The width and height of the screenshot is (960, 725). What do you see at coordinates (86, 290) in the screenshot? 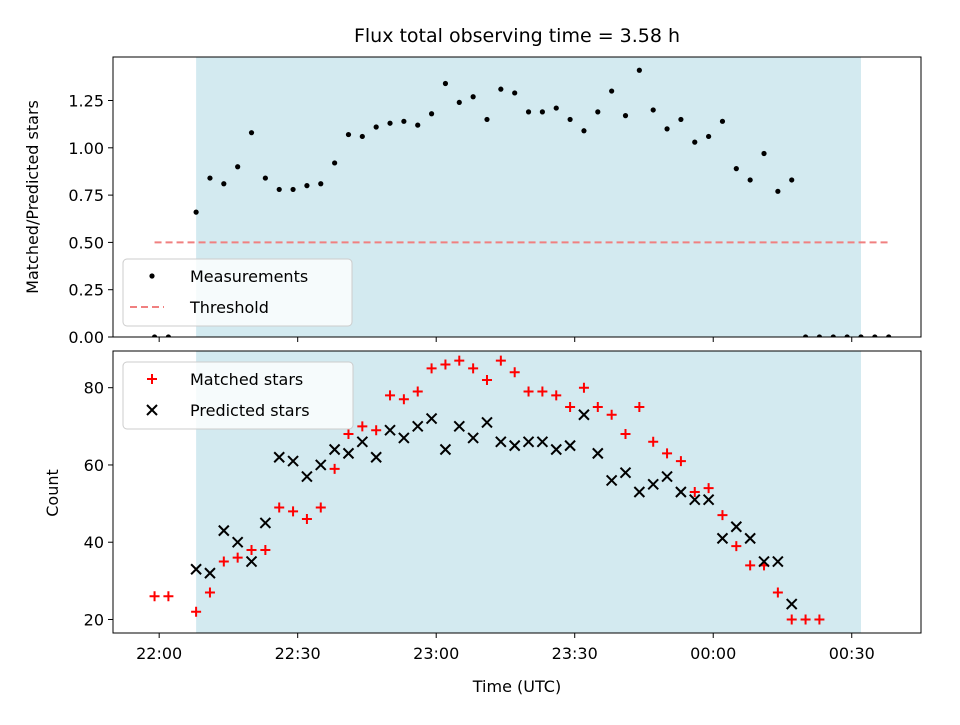
I see `y-tick-label: 0.25` at bounding box center [86, 290].